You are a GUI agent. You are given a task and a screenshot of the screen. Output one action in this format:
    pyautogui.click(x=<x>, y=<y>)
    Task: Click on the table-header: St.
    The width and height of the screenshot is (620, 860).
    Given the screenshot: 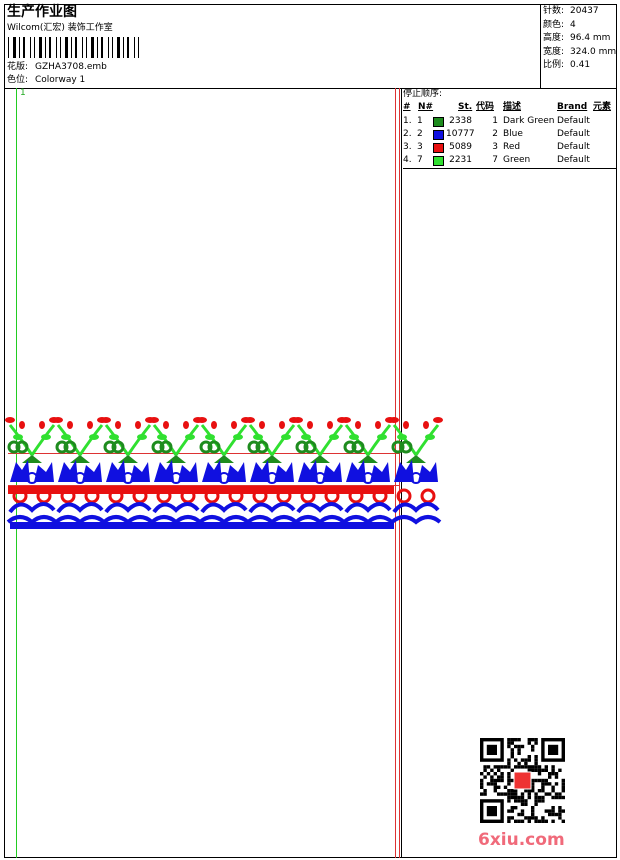 What is the action you would take?
    pyautogui.click(x=465, y=107)
    